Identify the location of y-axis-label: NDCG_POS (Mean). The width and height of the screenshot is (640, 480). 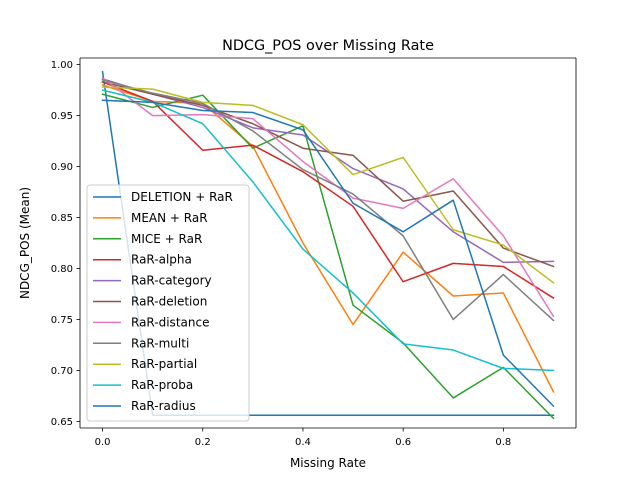
(25, 243).